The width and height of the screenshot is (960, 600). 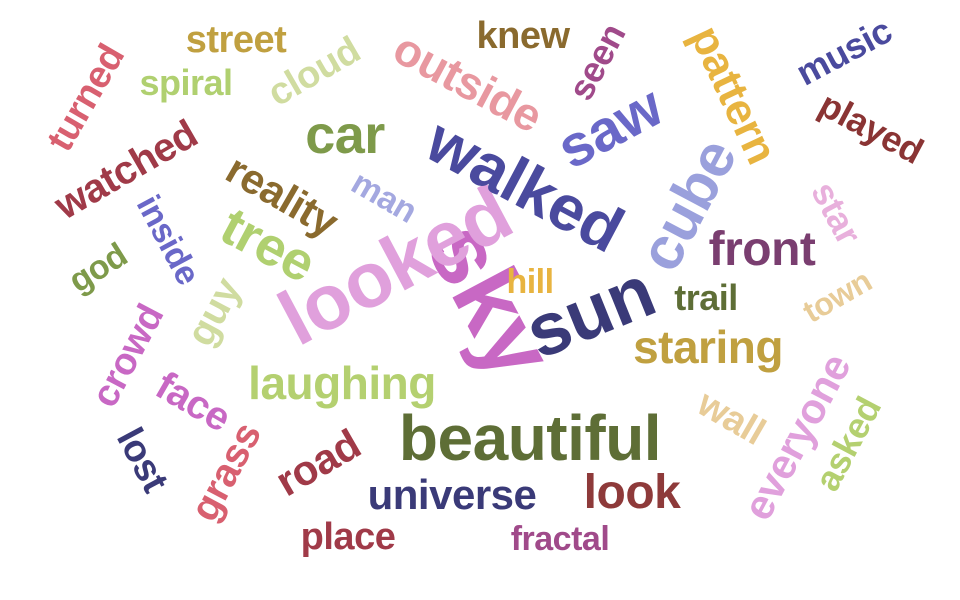 What do you see at coordinates (452, 494) in the screenshot?
I see `word-universe: universe` at bounding box center [452, 494].